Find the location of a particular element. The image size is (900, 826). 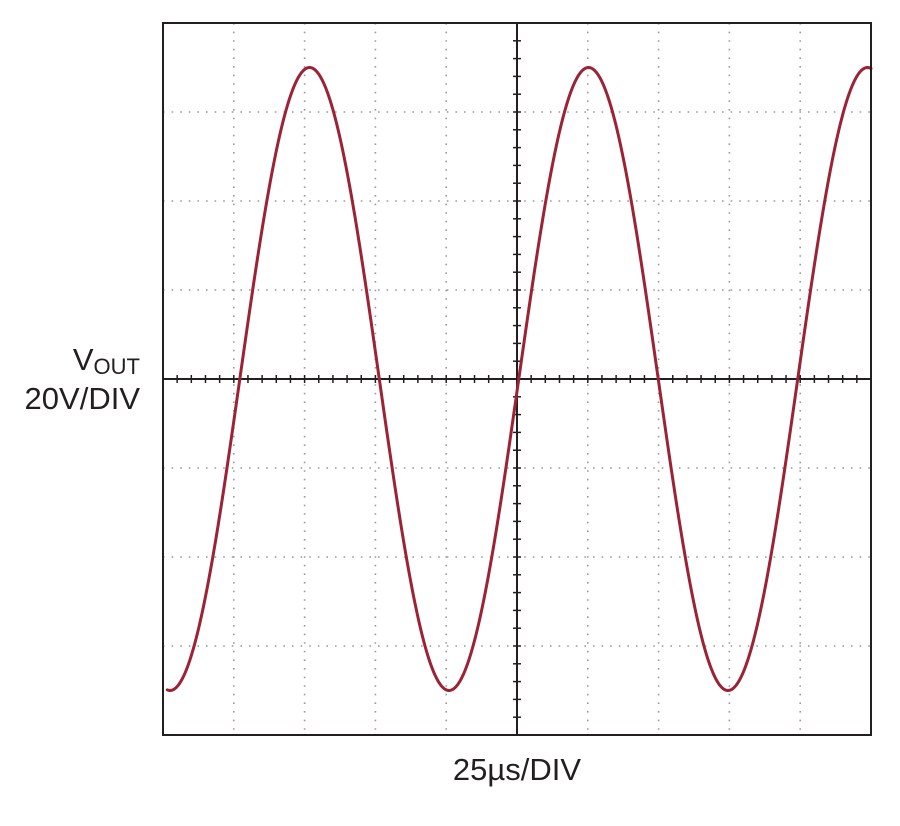

y-axis-label: VOUT 20V/DIV is located at coordinates (82, 379).